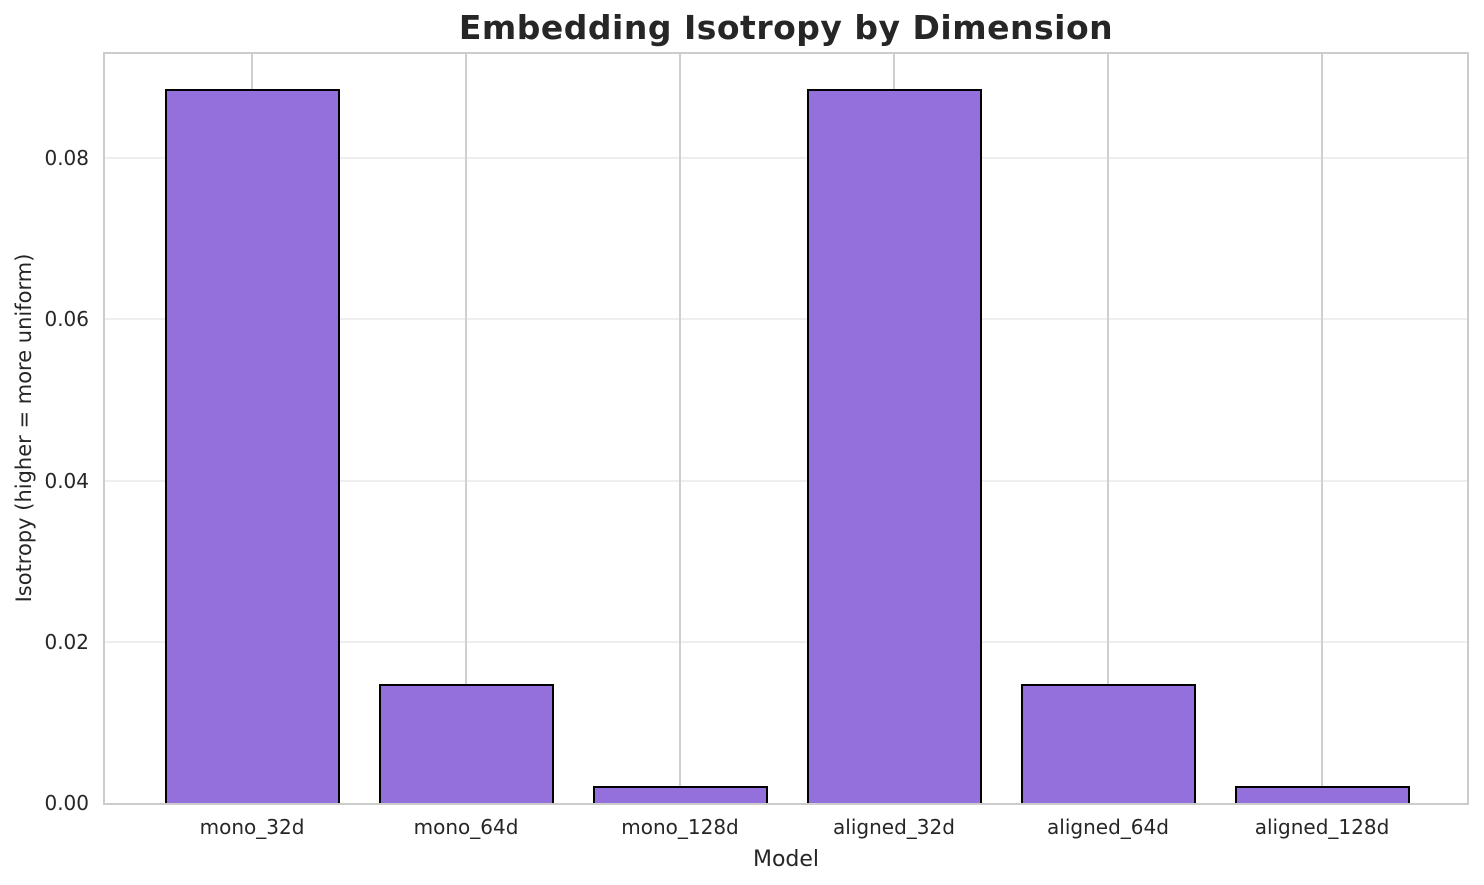 The height and width of the screenshot is (885, 1484). I want to click on x-tick-label: aligned_32d, so click(894, 827).